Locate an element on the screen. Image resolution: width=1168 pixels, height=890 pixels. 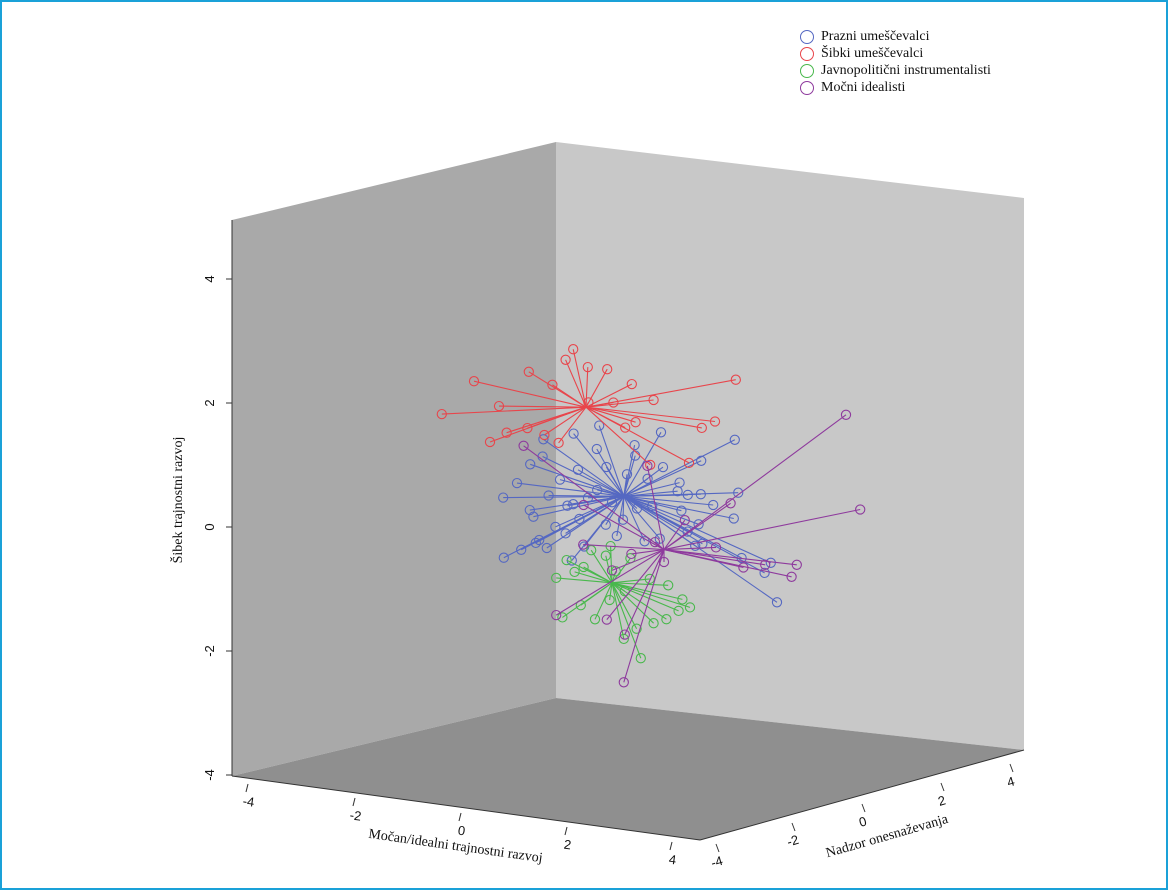
legend-label: Šibki umeščevalci is located at coordinates (872, 53).